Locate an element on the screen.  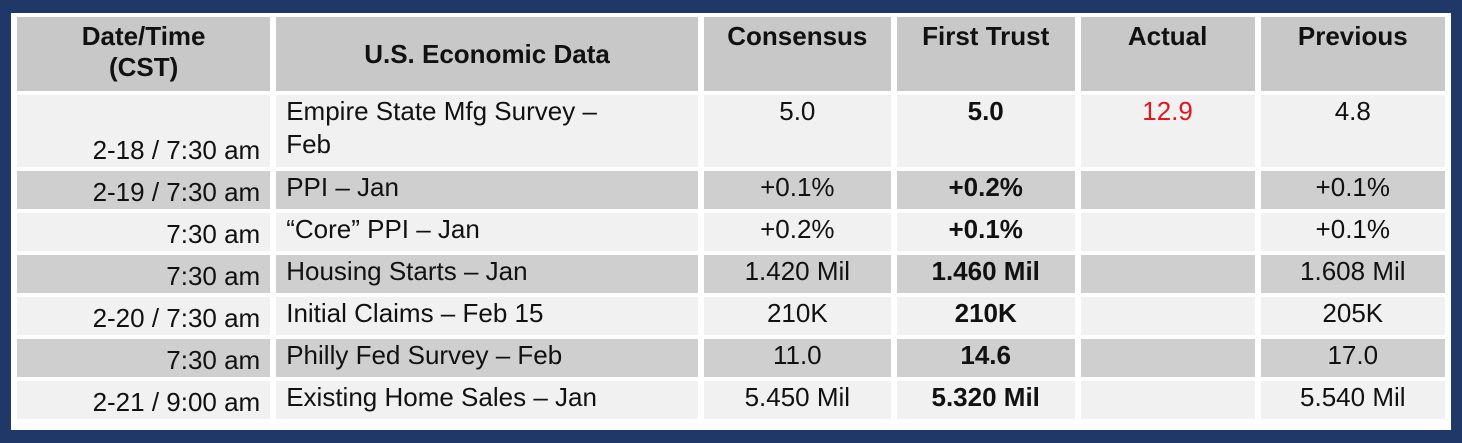
row-description: Empire State Mfg Survey – Feb is located at coordinates (487, 131).